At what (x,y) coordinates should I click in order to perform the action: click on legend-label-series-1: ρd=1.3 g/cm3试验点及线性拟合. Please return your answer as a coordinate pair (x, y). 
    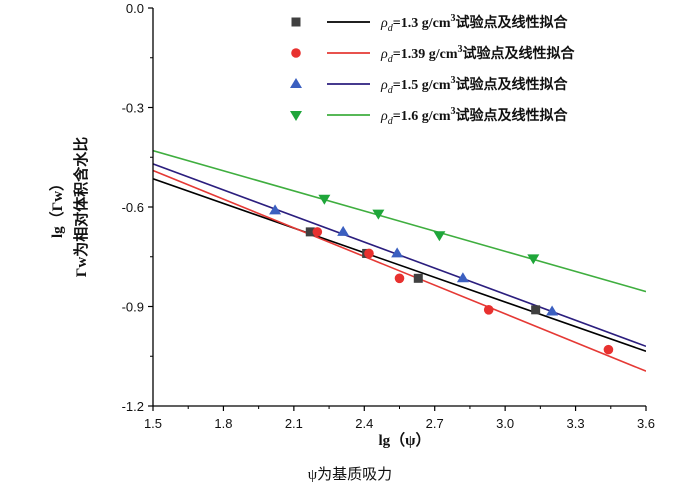
    Looking at the image, I should click on (474, 23).